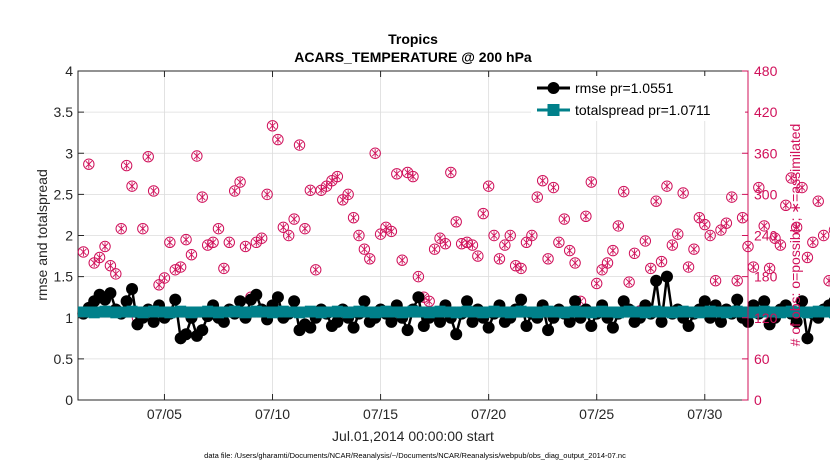 This screenshot has height=470, width=830. I want to click on x-axis-label: Jul.01,2014 00:00:00 start, so click(413, 436).